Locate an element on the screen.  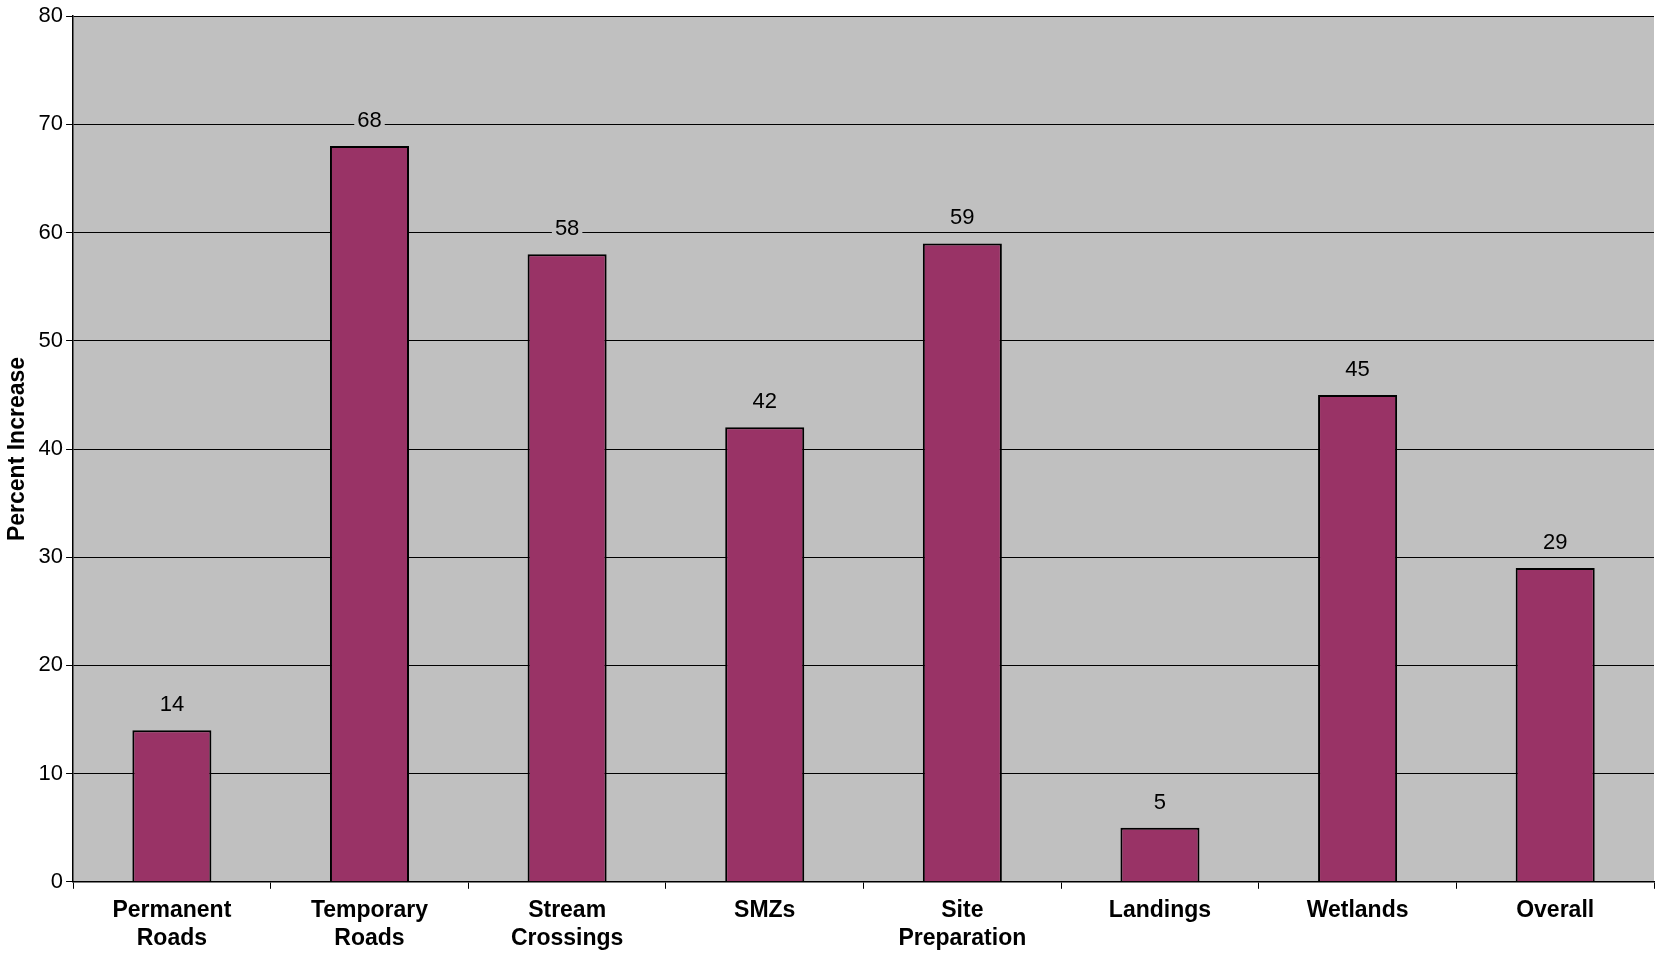
data-label: 29 is located at coordinates (1555, 542).